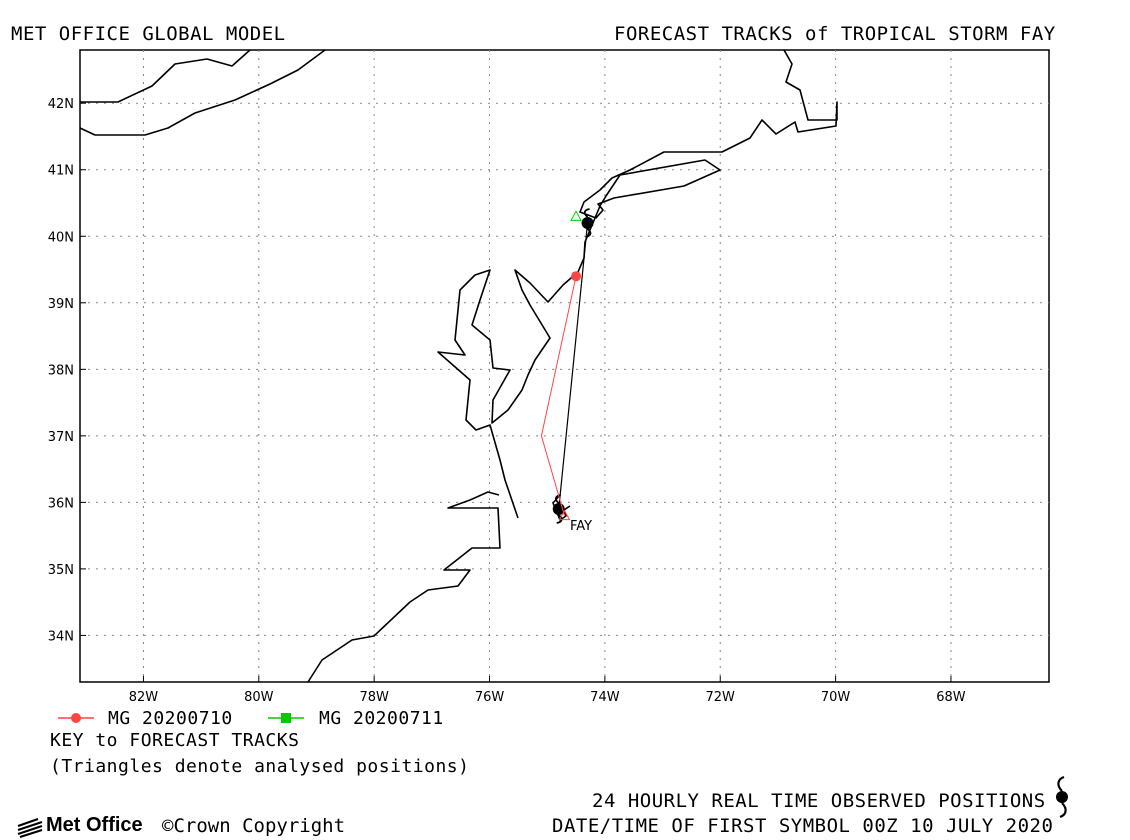  I want to click on lon-tick-label: 80W, so click(259, 697).